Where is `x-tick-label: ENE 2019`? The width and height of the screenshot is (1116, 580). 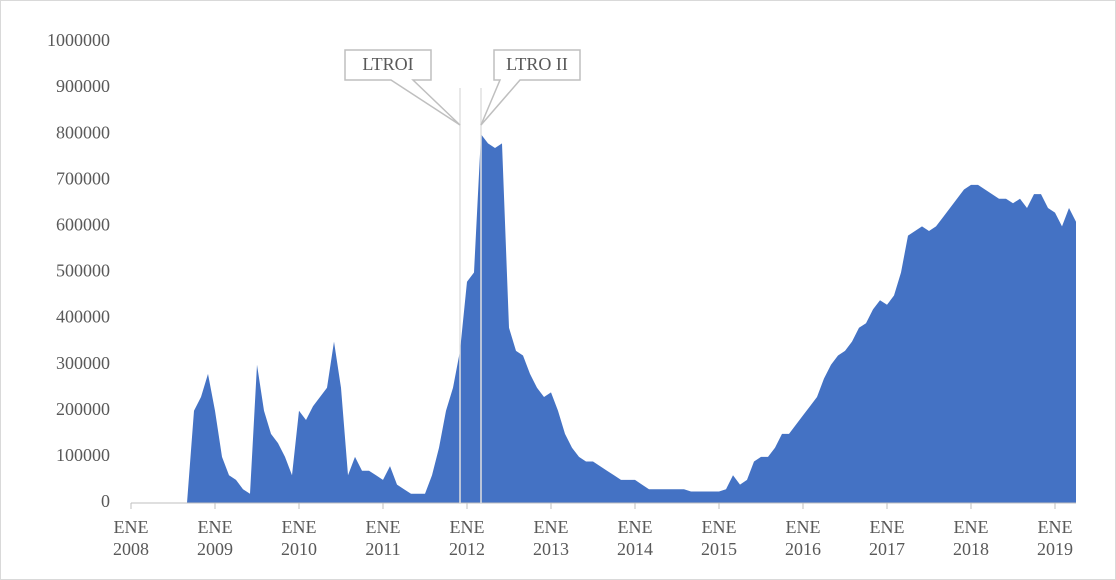 x-tick-label: ENE 2019 is located at coordinates (1055, 538).